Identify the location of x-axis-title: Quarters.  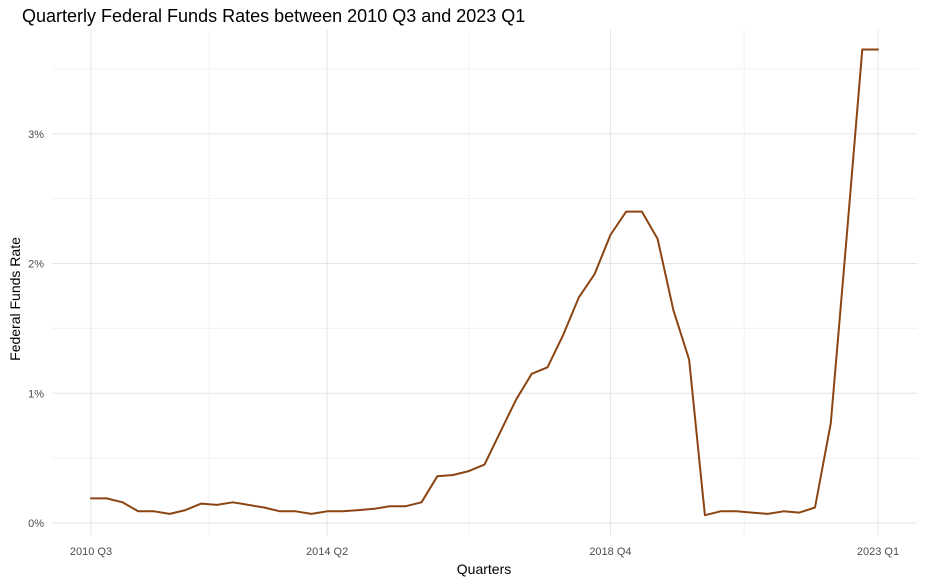
(484, 569).